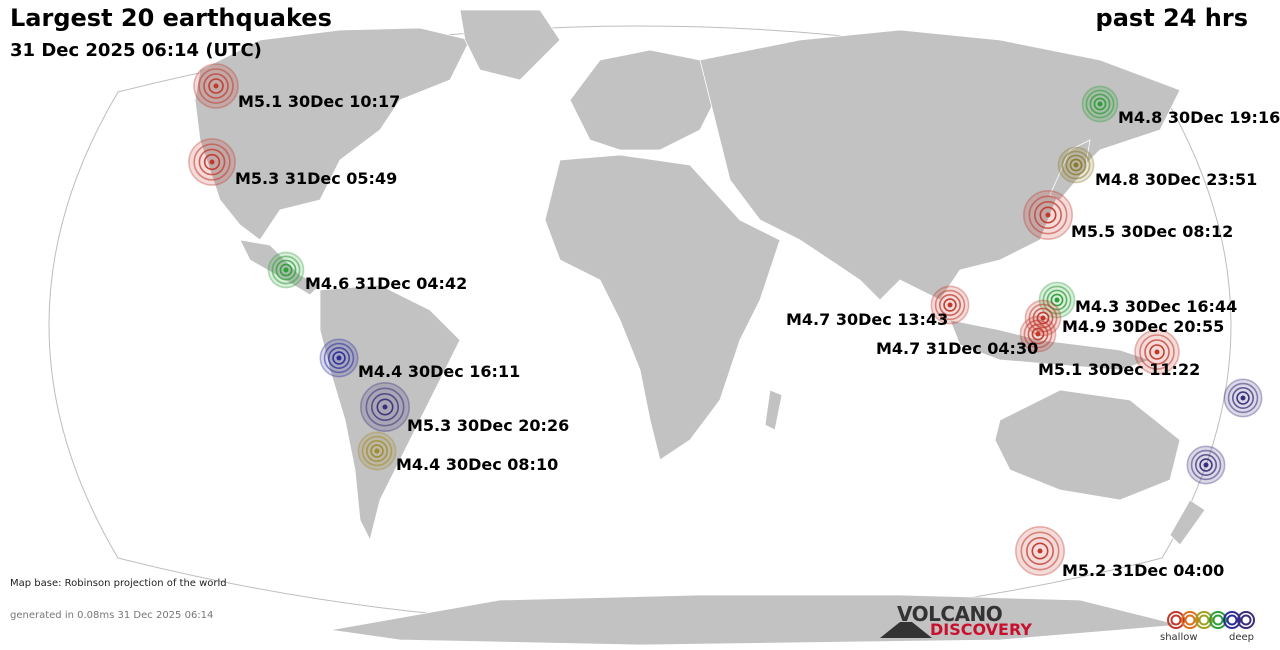  I want to click on quake-label: M4.9 30Dec 20:55, so click(1143, 326).